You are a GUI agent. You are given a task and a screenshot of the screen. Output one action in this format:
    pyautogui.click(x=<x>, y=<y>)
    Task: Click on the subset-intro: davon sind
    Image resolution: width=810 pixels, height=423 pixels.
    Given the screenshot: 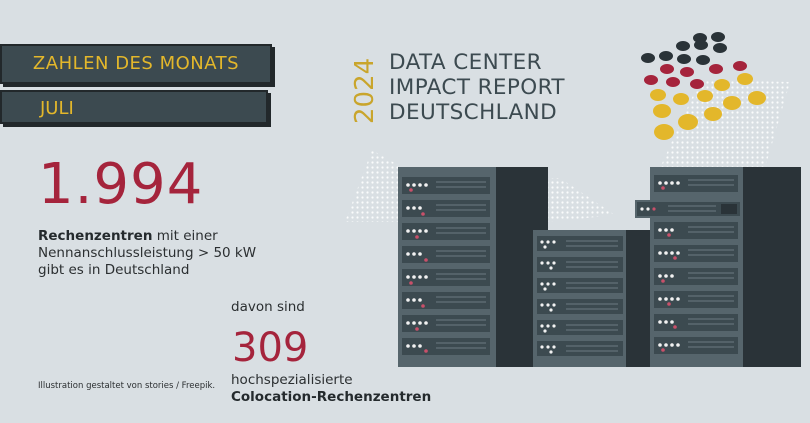 What is the action you would take?
    pyautogui.click(x=268, y=307)
    